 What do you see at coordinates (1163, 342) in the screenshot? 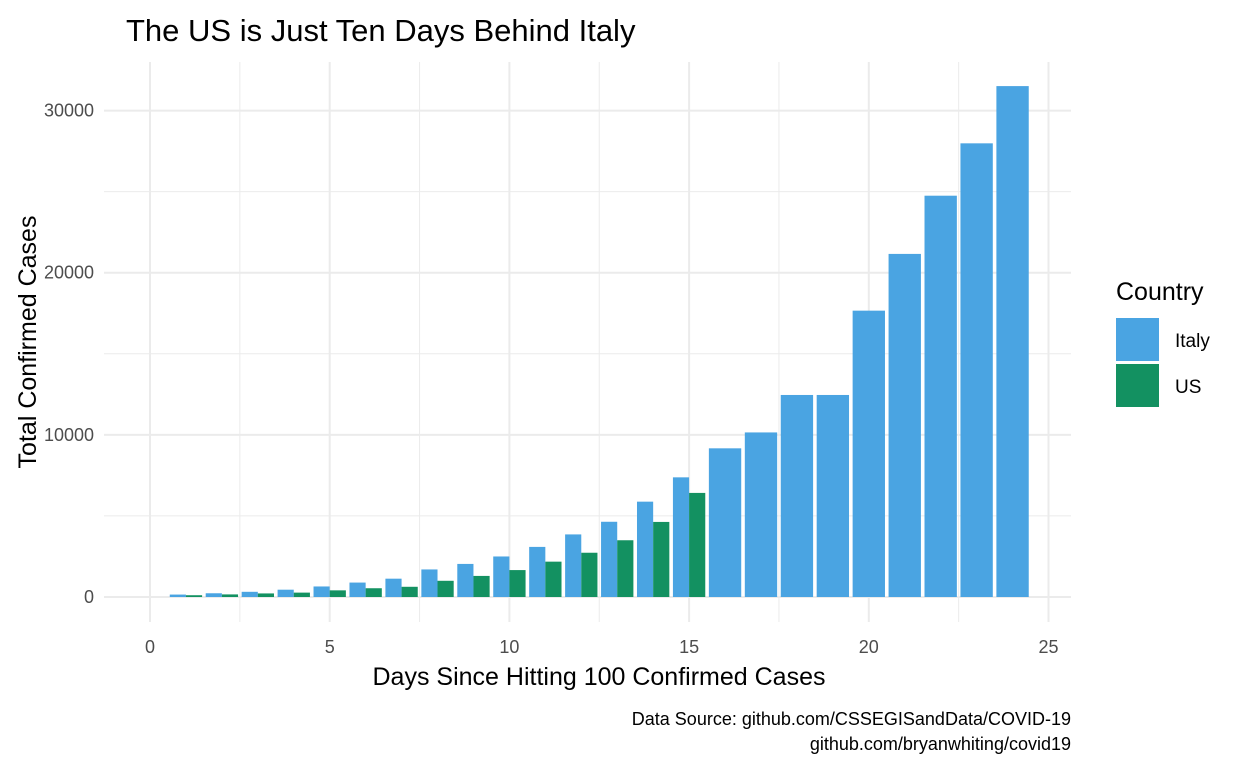
I see `legend: Country Italy US` at bounding box center [1163, 342].